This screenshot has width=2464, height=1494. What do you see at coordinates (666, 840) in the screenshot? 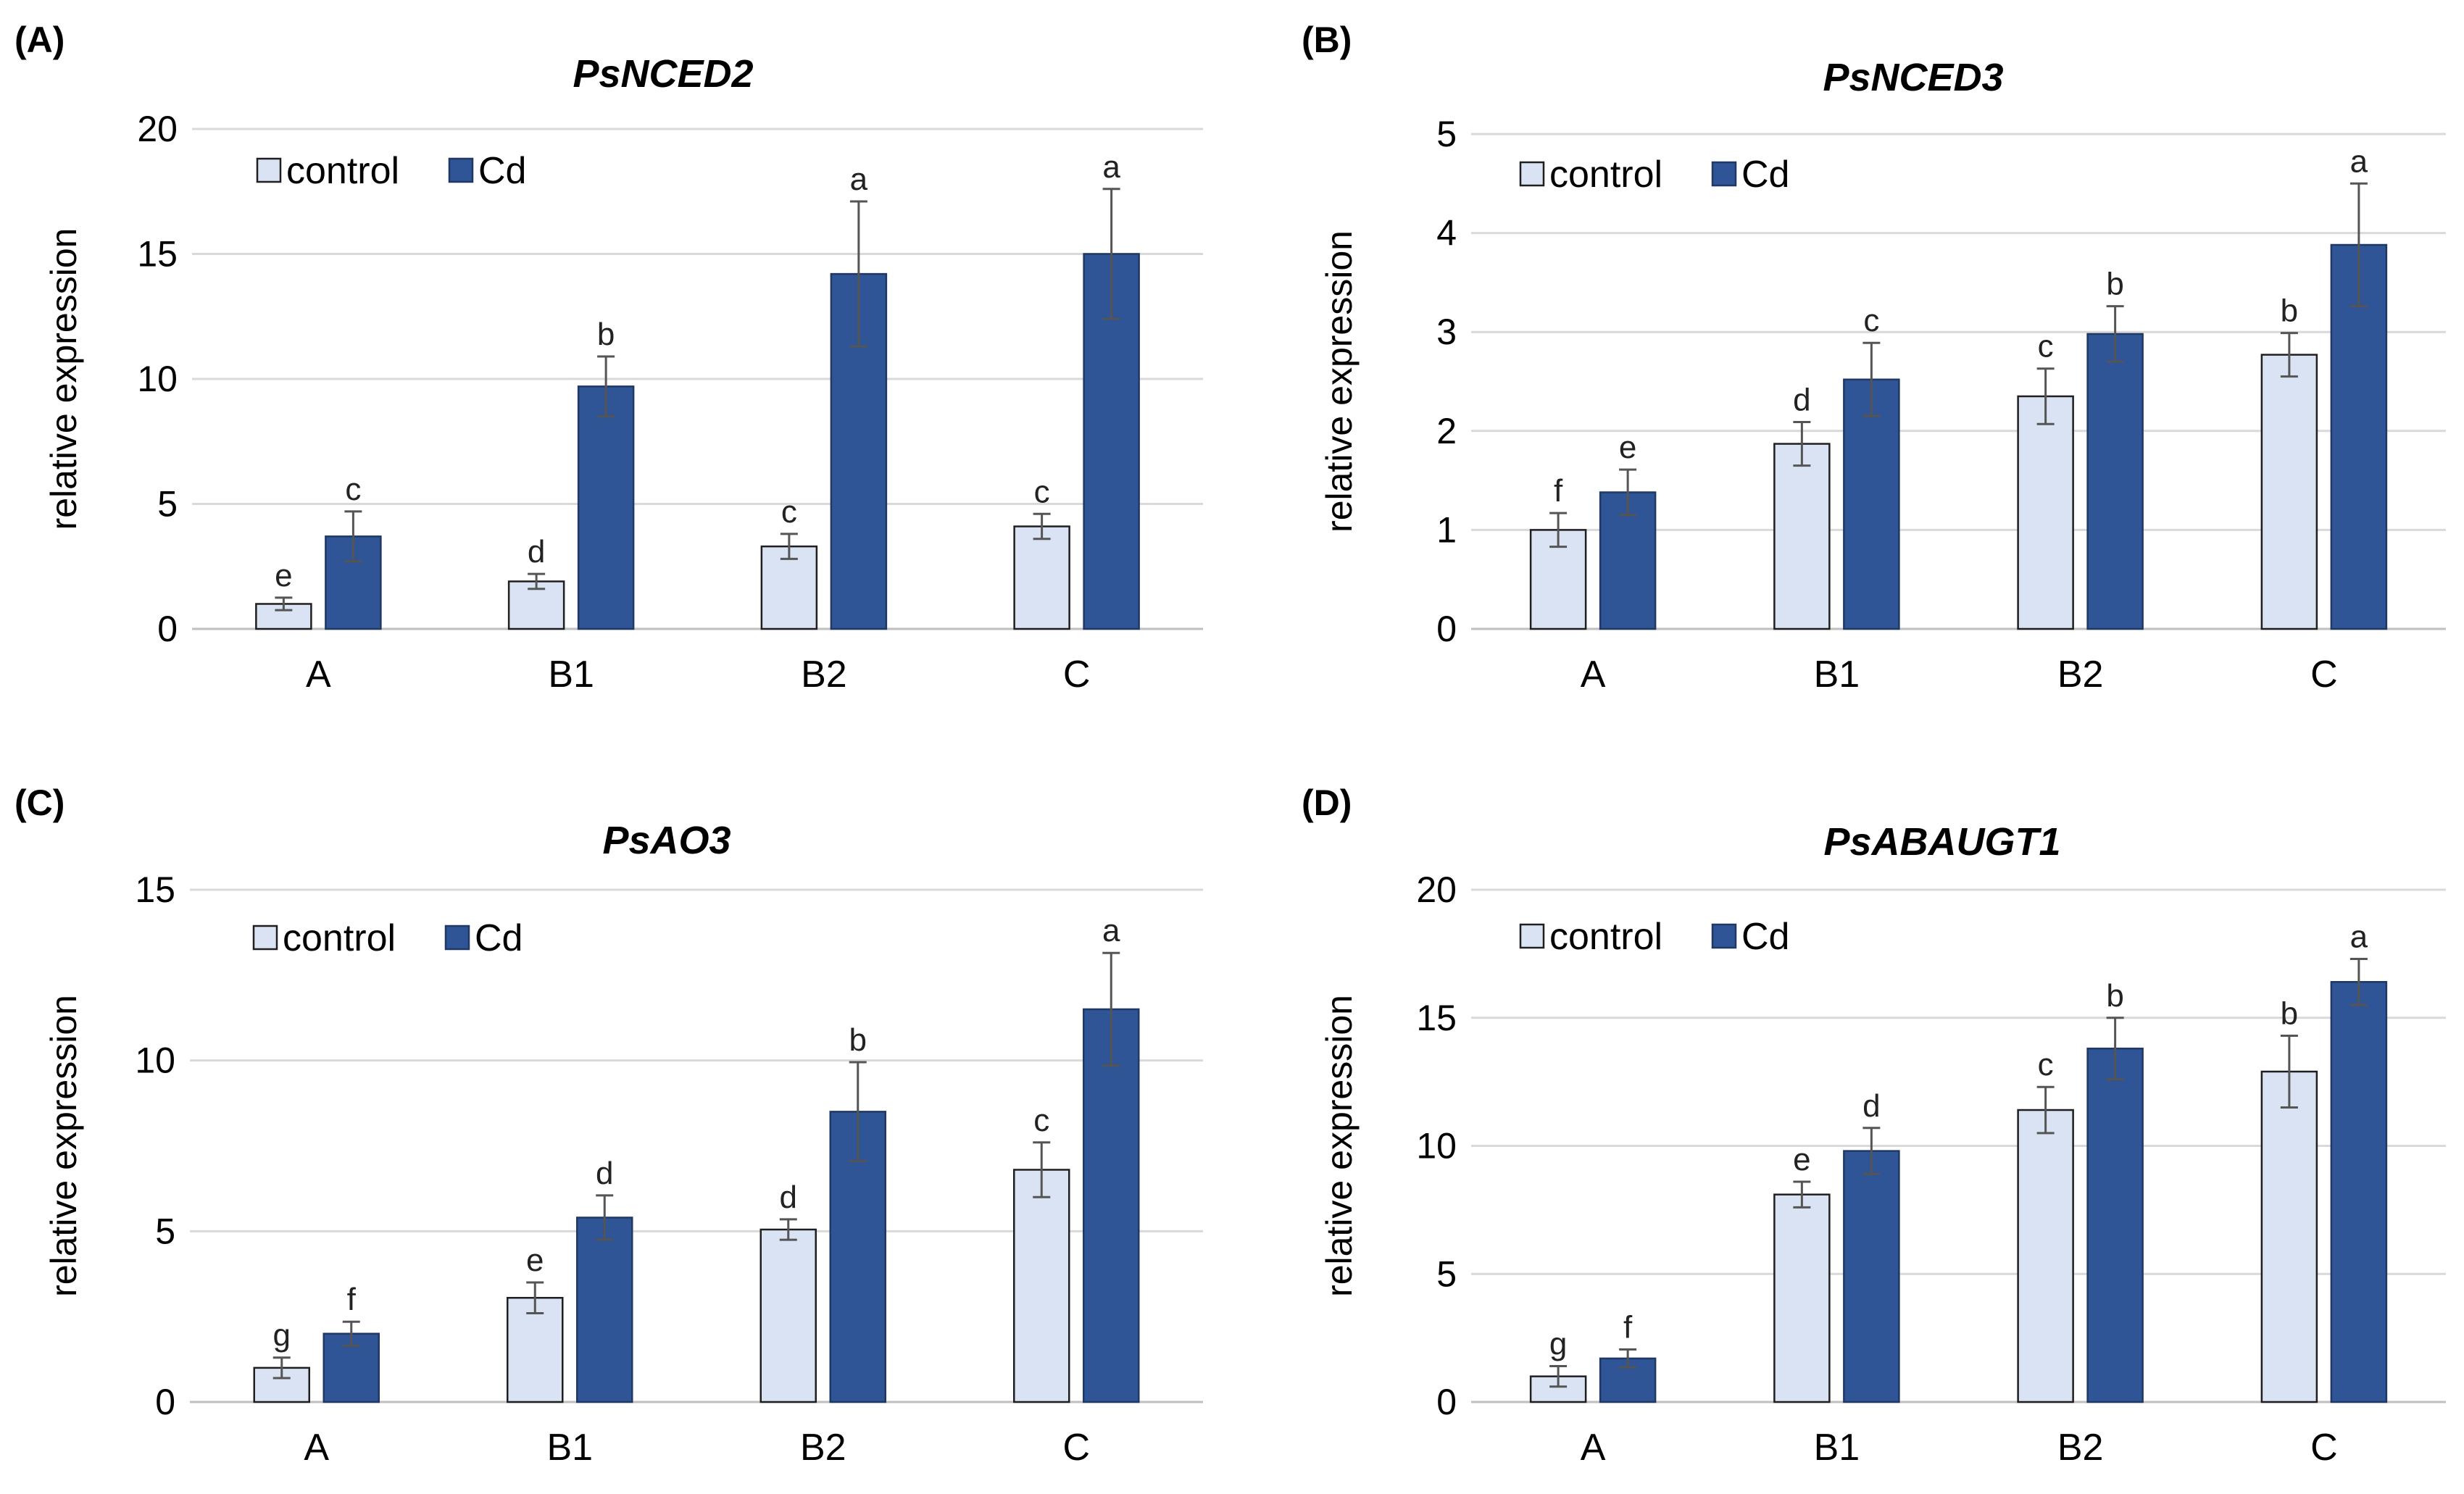
I see `chart-title: PsAO3` at bounding box center [666, 840].